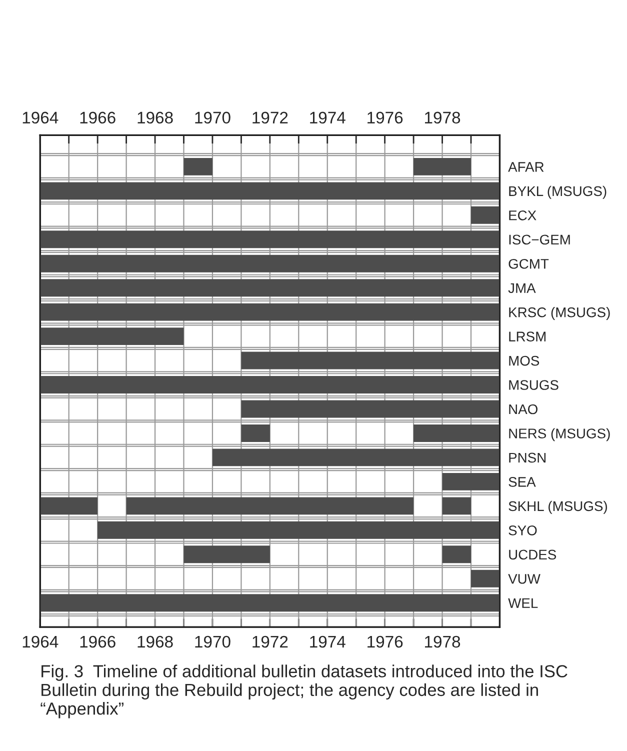  Describe the element at coordinates (524, 579) in the screenshot. I see `y-tick-label: VUW` at that location.